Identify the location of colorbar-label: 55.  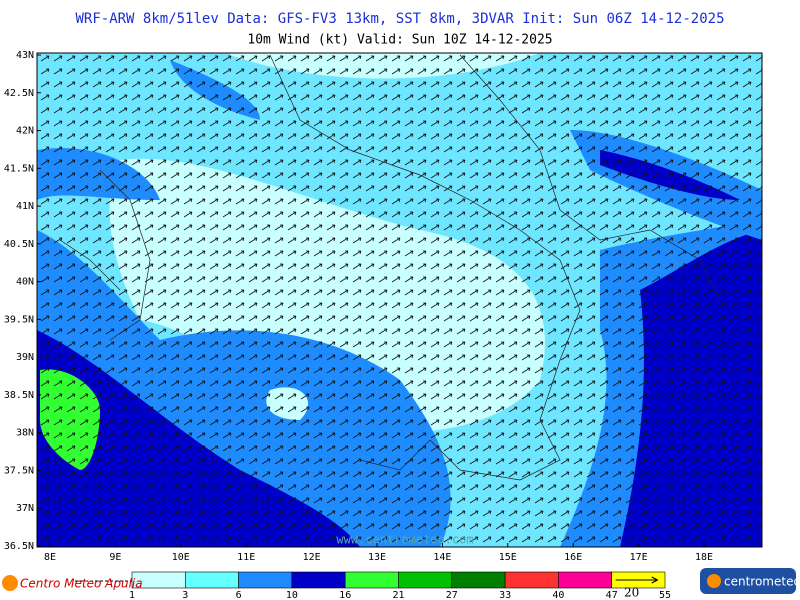
(665, 595).